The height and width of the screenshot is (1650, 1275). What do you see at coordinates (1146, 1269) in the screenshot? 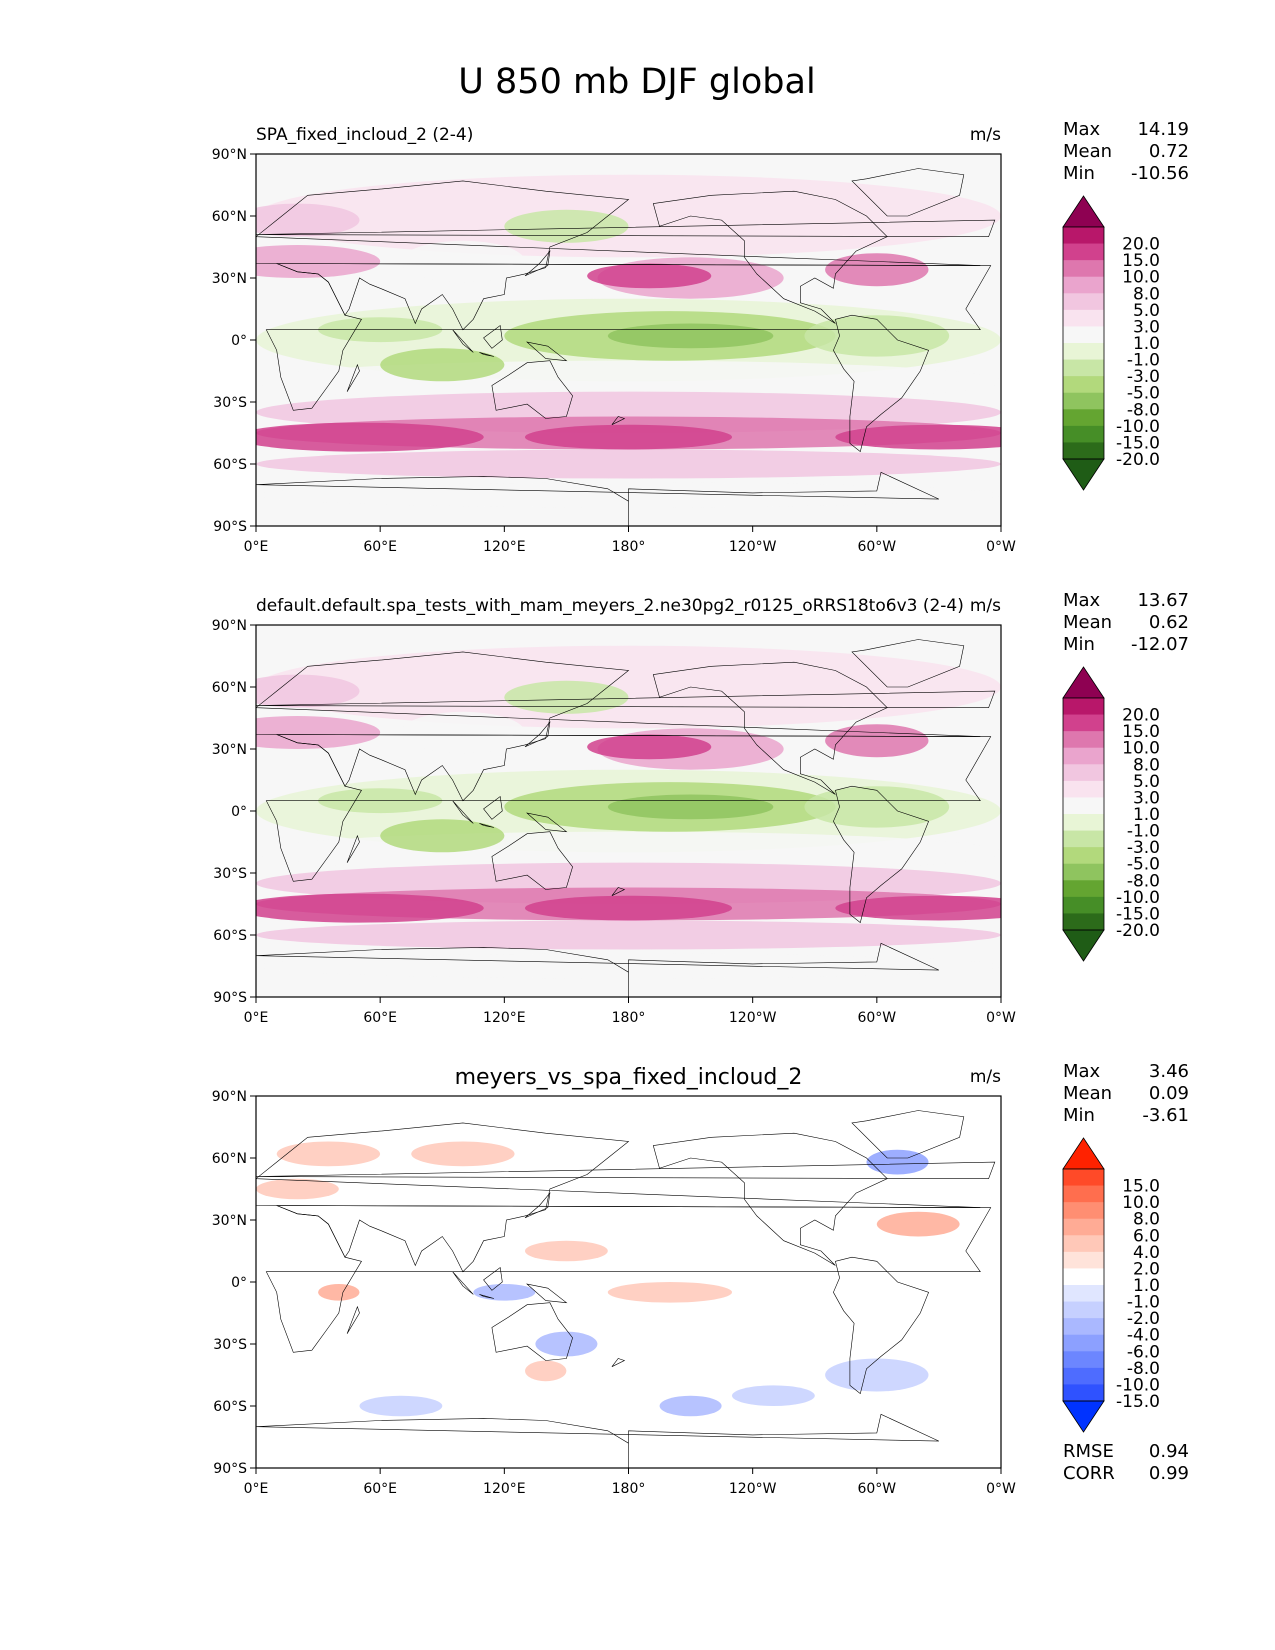
I see `colorbar-level: 2.0` at bounding box center [1146, 1269].